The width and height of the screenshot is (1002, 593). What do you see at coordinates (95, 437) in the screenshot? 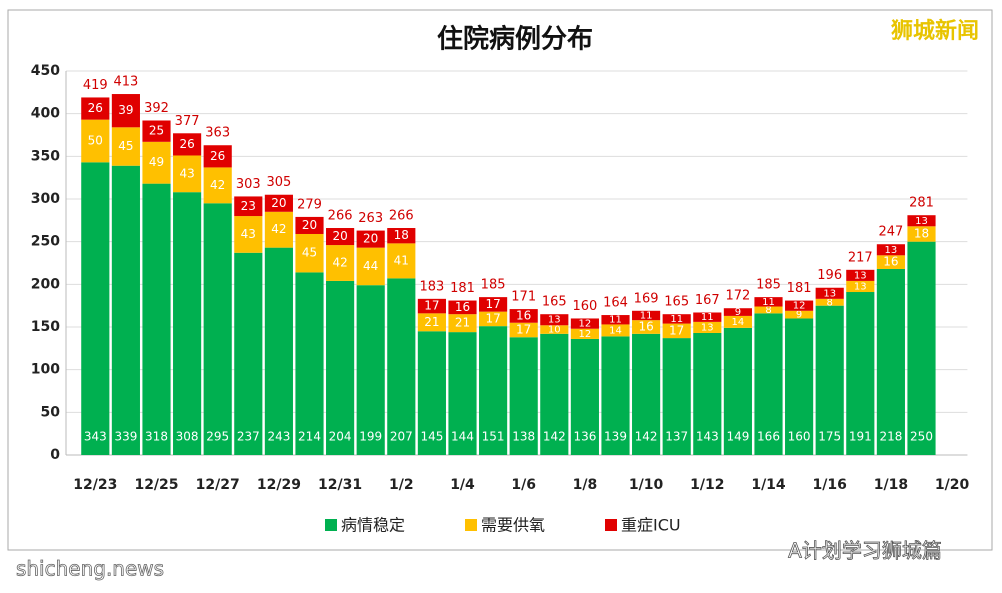
I see `data-label: 343` at bounding box center [95, 437].